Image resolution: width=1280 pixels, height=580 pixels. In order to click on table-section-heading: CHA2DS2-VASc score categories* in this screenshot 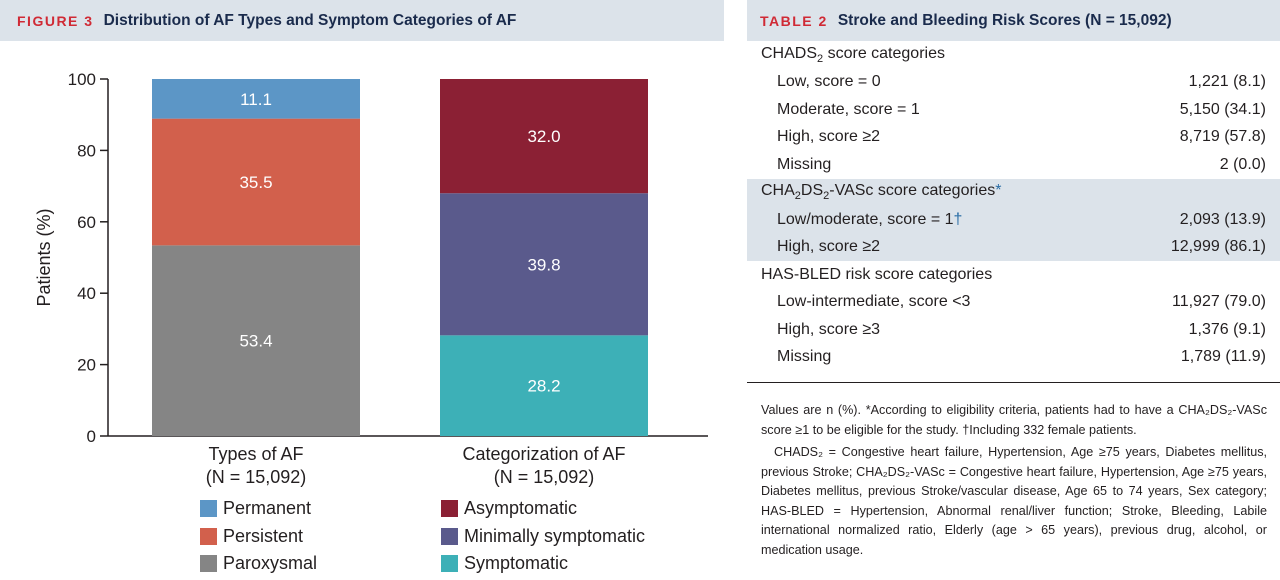, I will do `click(1013, 192)`.